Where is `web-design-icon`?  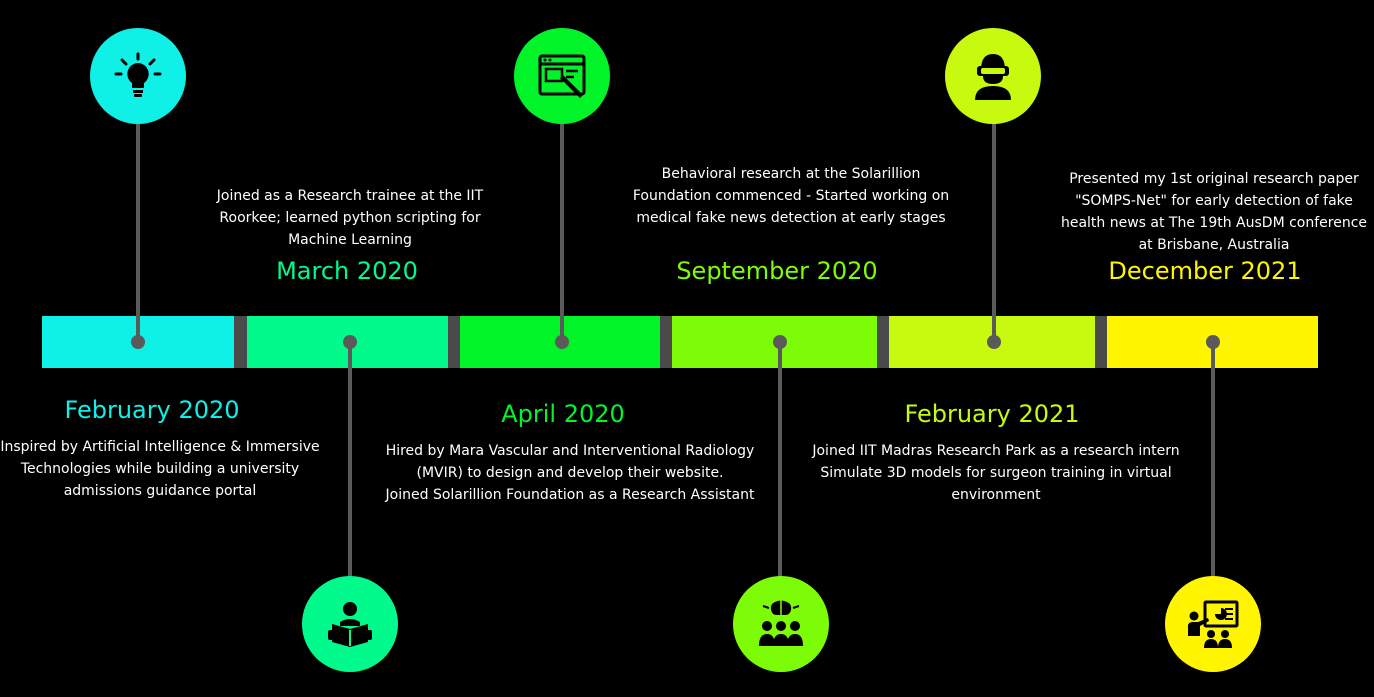
web-design-icon is located at coordinates (562, 76).